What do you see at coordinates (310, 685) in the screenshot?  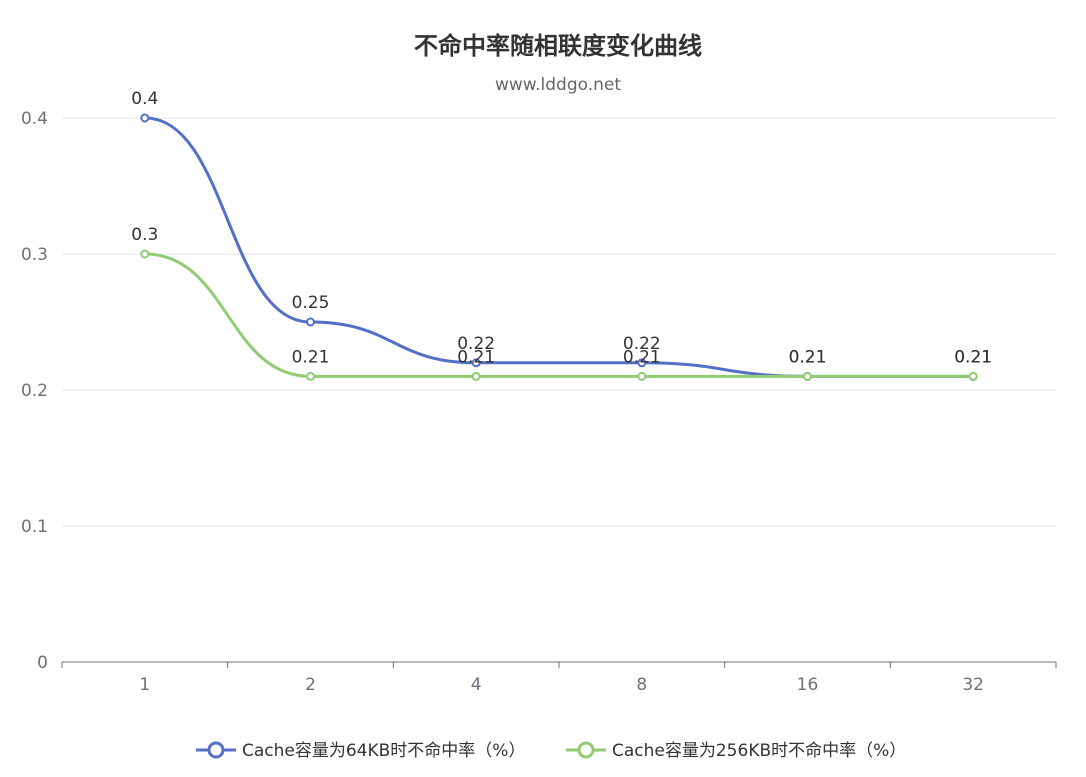 I see `x-tick-label: 2` at bounding box center [310, 685].